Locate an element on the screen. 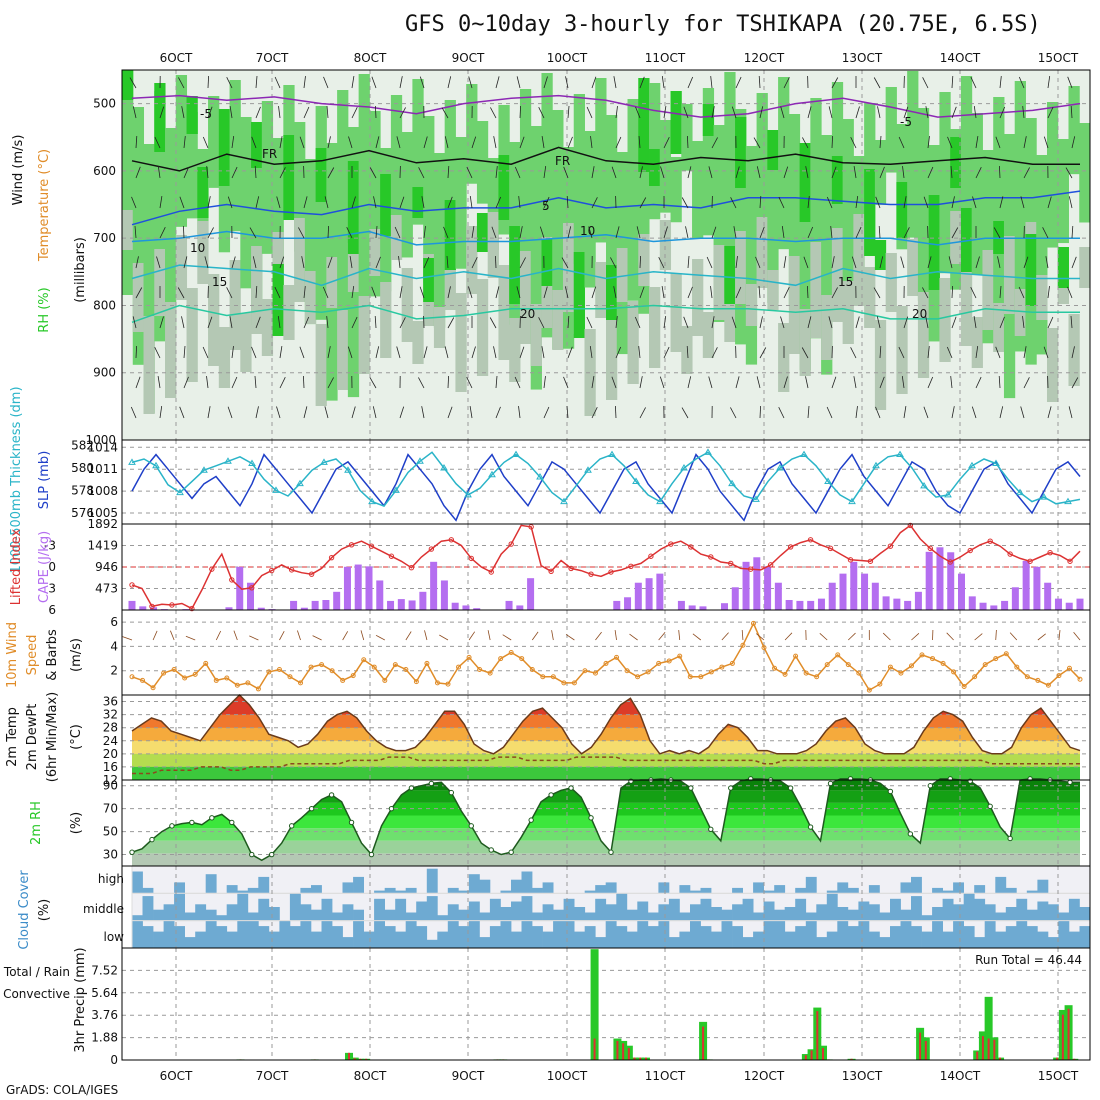 The image size is (1100, 1100). thick-tick-580: 580 is located at coordinates (82, 468).